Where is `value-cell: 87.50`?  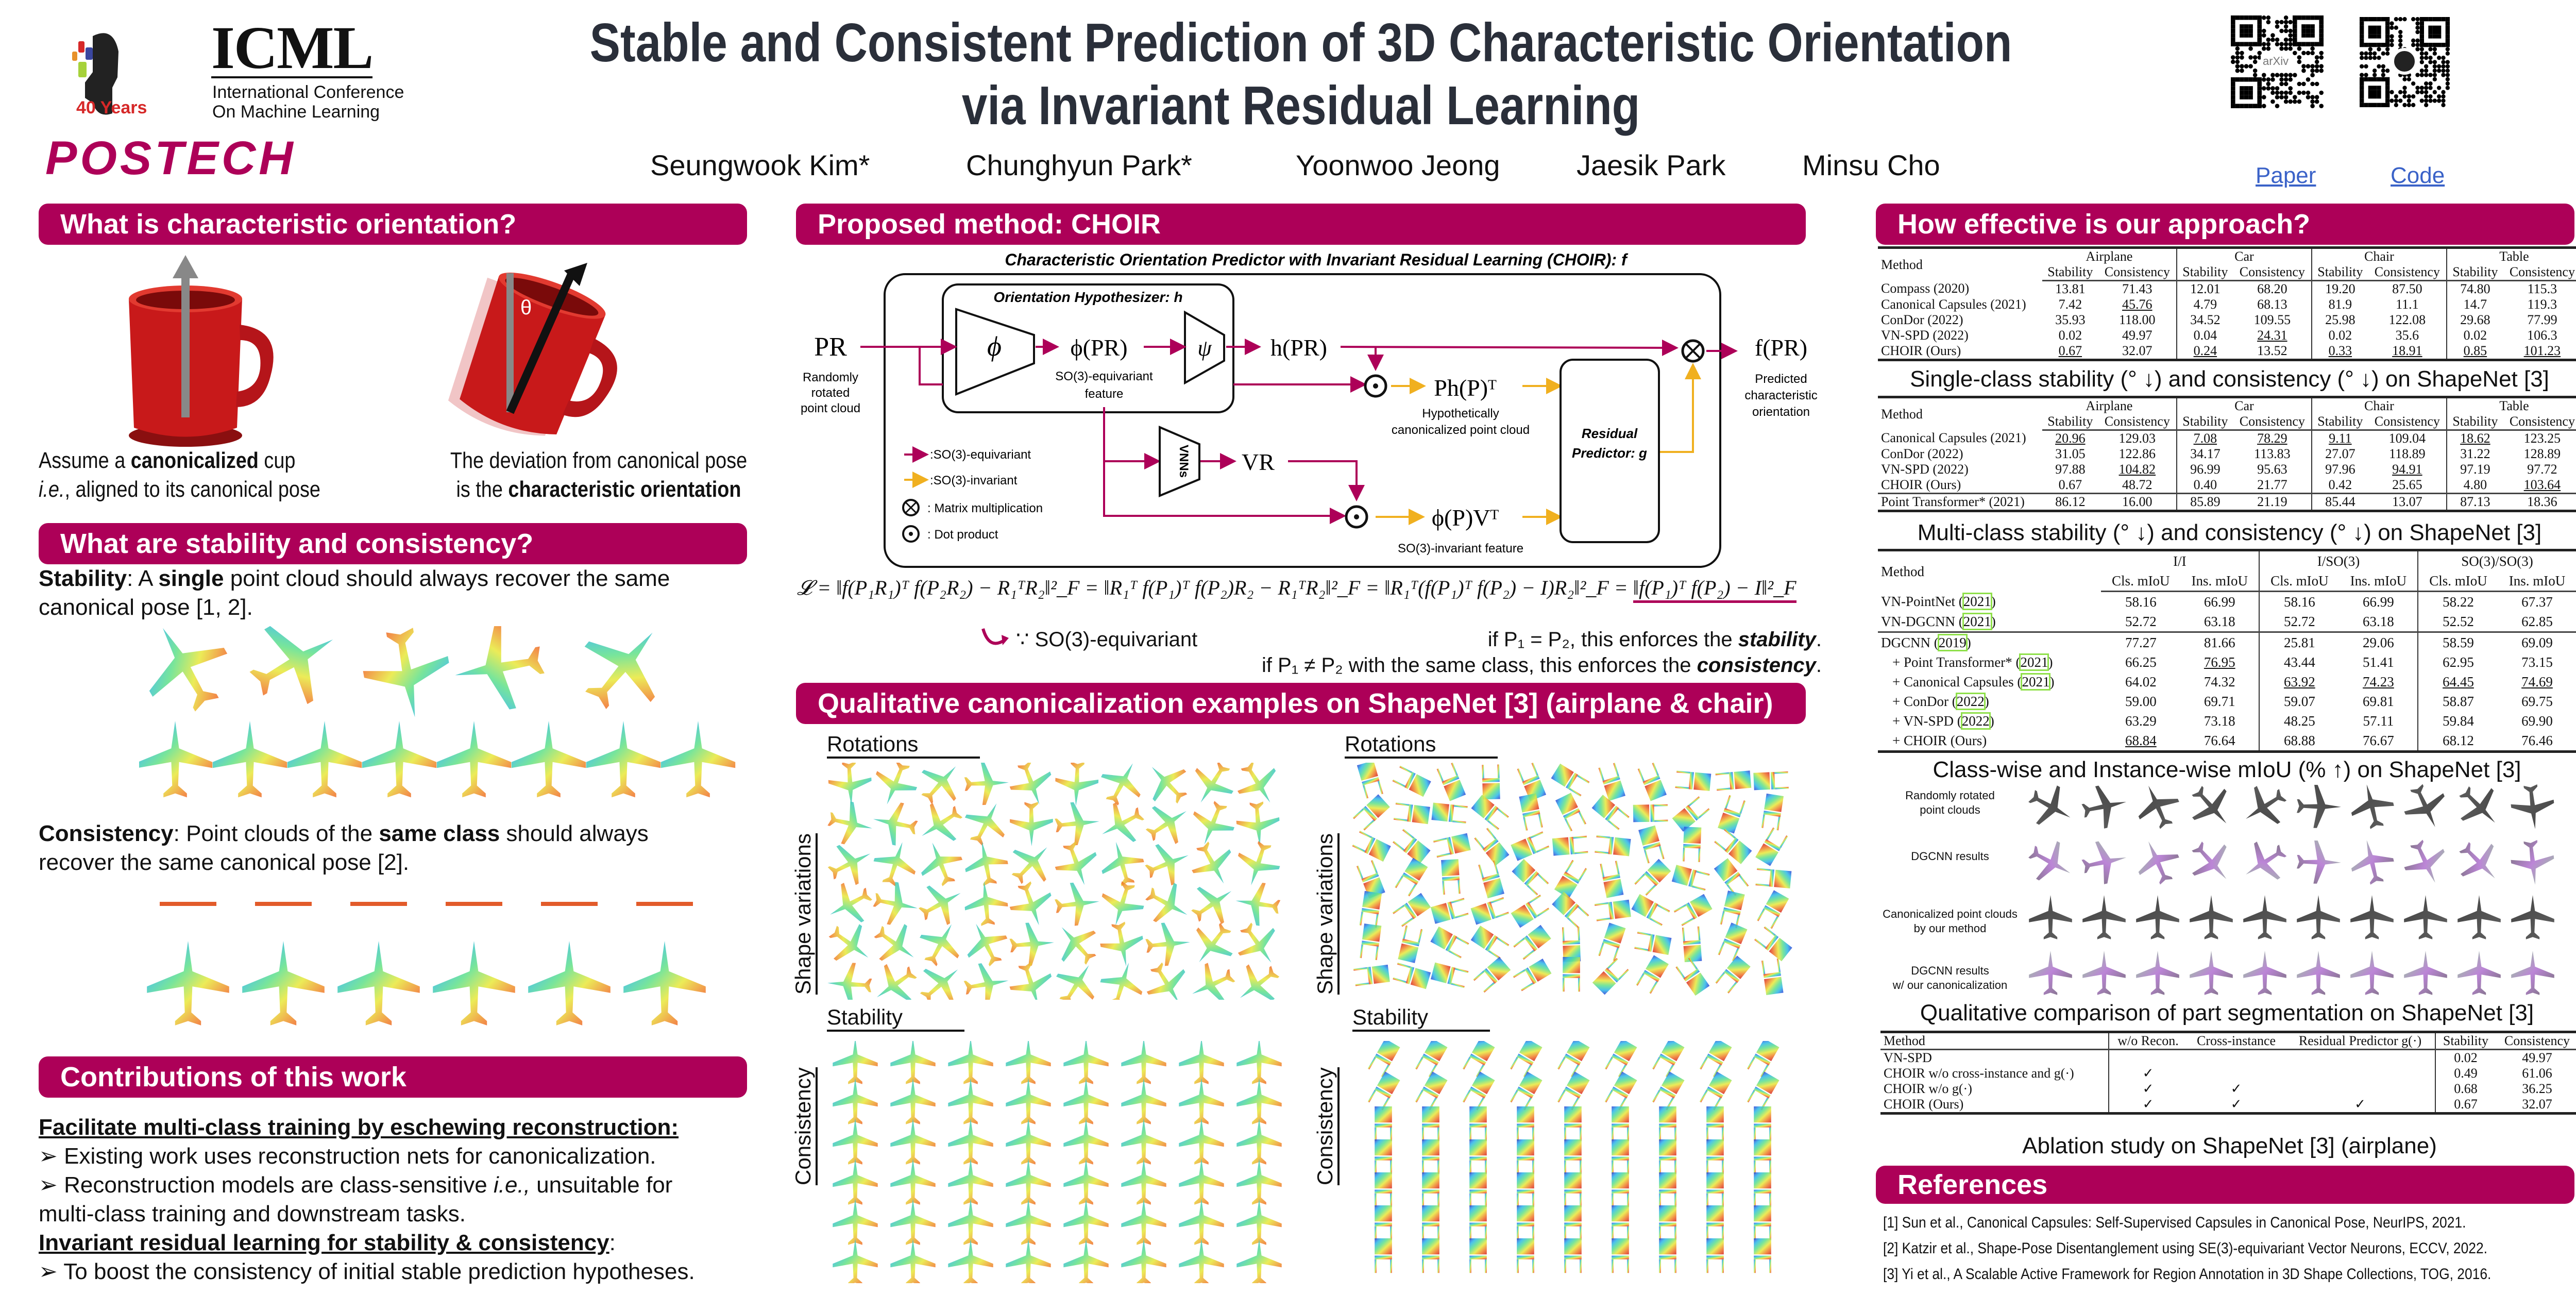 value-cell: 87.50 is located at coordinates (2407, 288).